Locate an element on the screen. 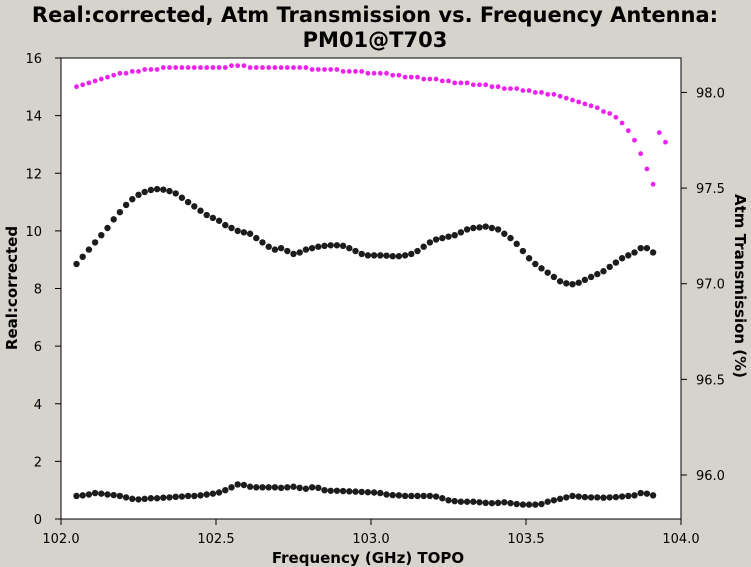 The width and height of the screenshot is (751, 567). y-tick-label: 0 is located at coordinates (38, 520).